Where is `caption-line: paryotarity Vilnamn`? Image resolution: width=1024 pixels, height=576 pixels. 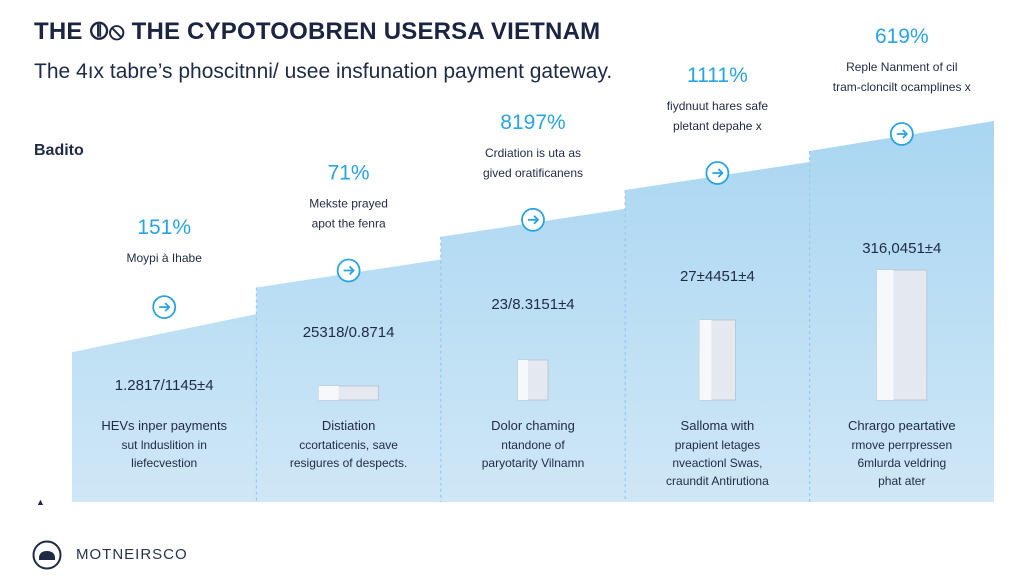
caption-line: paryotarity Vilnamn is located at coordinates (533, 463).